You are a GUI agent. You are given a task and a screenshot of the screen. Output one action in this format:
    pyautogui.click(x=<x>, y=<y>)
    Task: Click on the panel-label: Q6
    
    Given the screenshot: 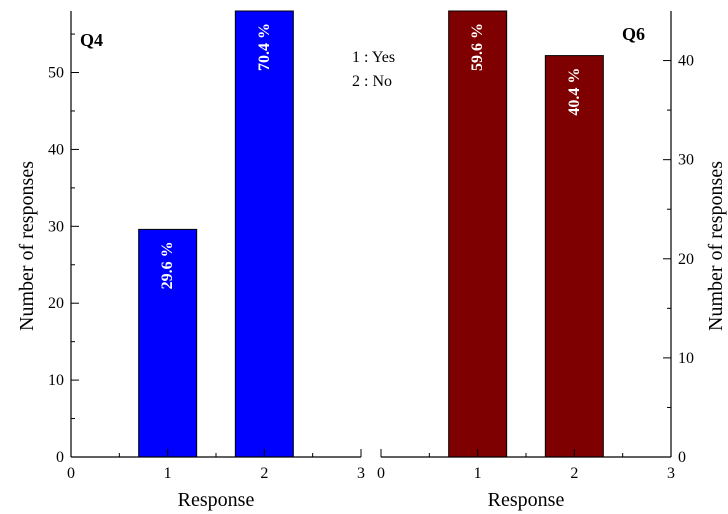 What is the action you would take?
    pyautogui.click(x=633, y=34)
    